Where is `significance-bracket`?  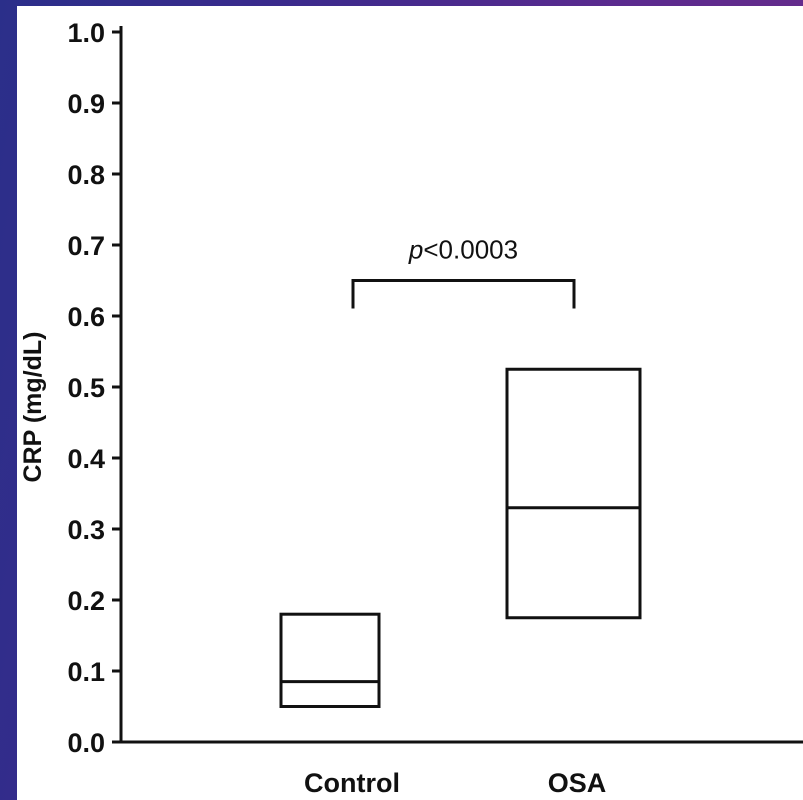 significance-bracket is located at coordinates (463, 294).